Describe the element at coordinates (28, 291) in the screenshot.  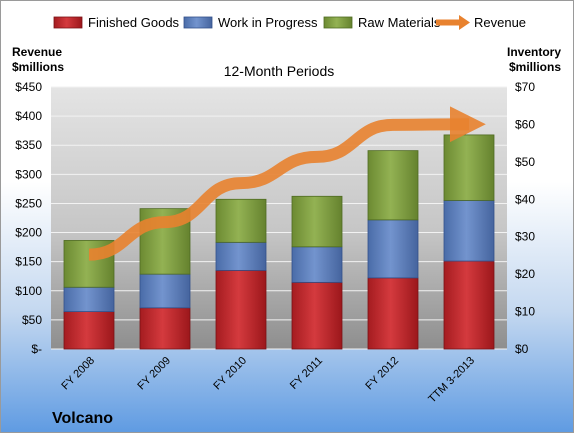
I see `left-tick-label: $100` at that location.